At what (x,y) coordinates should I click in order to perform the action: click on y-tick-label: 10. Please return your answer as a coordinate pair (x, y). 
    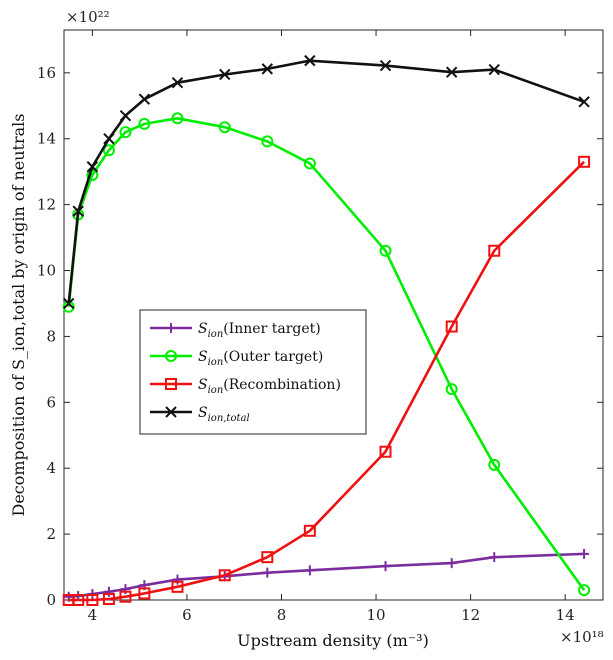
    Looking at the image, I should click on (46, 271).